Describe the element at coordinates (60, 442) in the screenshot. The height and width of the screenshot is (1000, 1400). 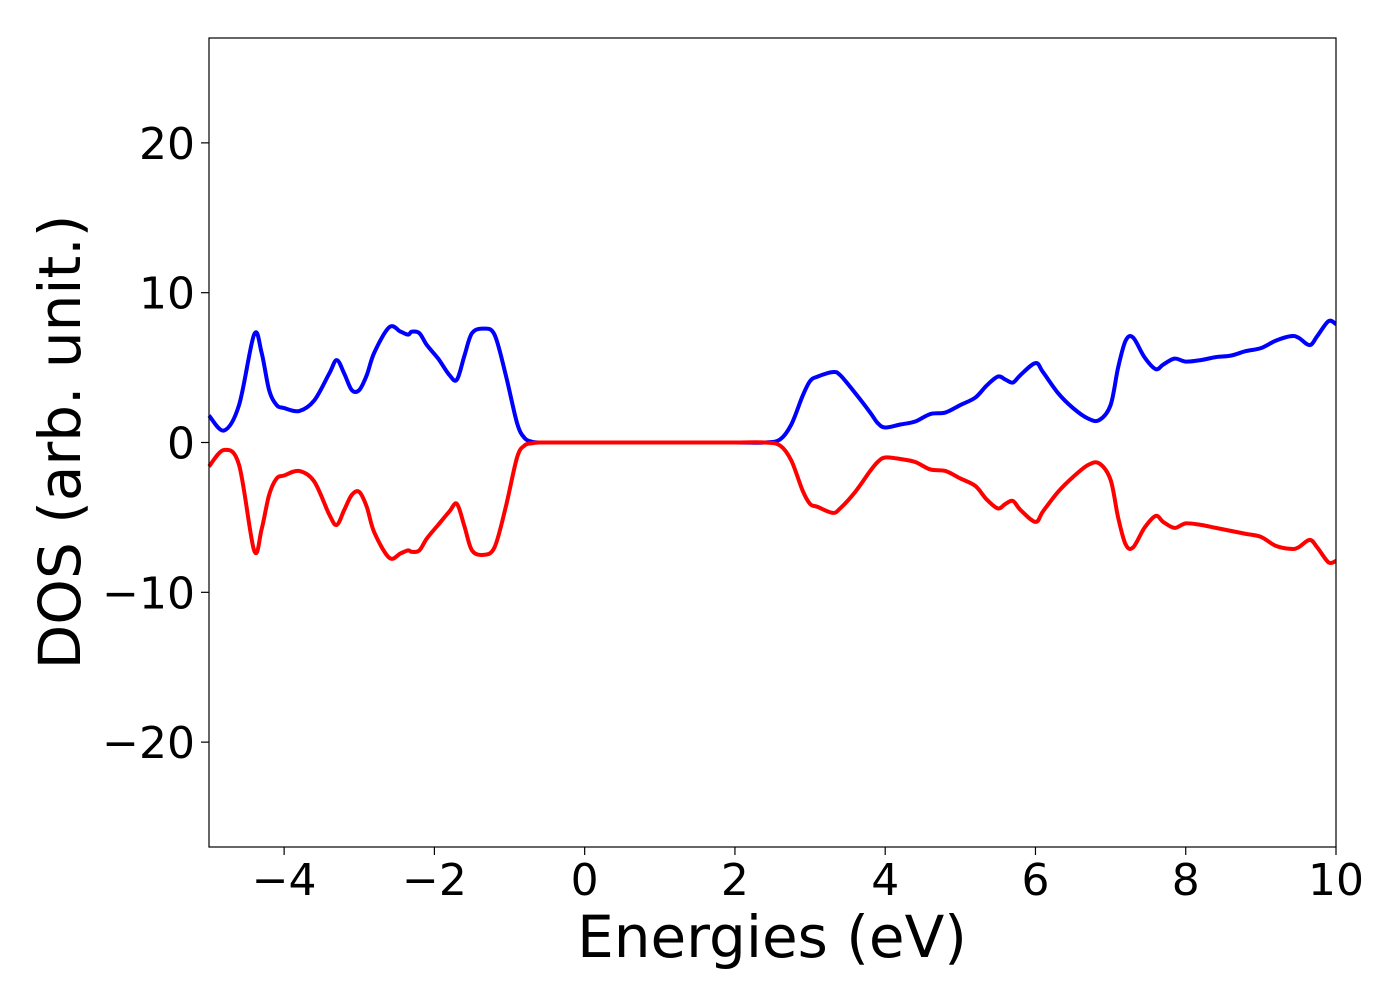
I see `y-axis-label: DOS (arb. unit.)` at that location.